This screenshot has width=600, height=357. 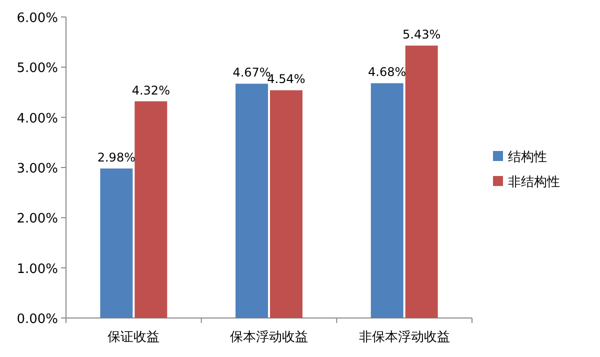 I want to click on y-tick-label: 5.00%, so click(x=37, y=68).